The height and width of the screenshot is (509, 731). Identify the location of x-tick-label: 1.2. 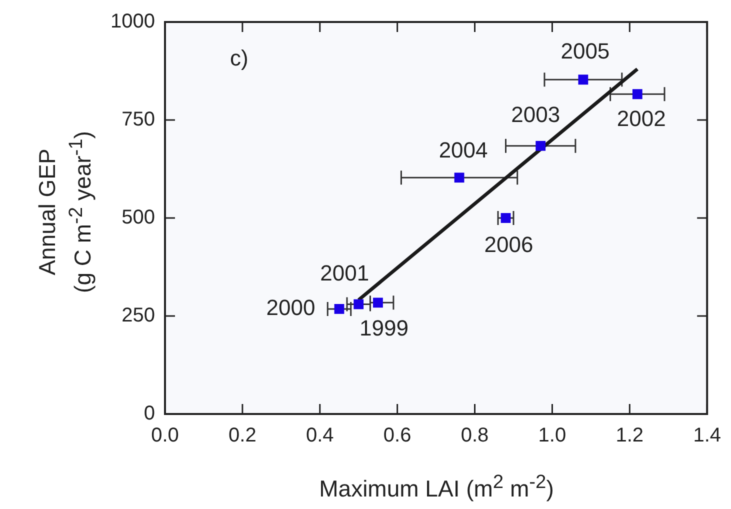
(630, 435).